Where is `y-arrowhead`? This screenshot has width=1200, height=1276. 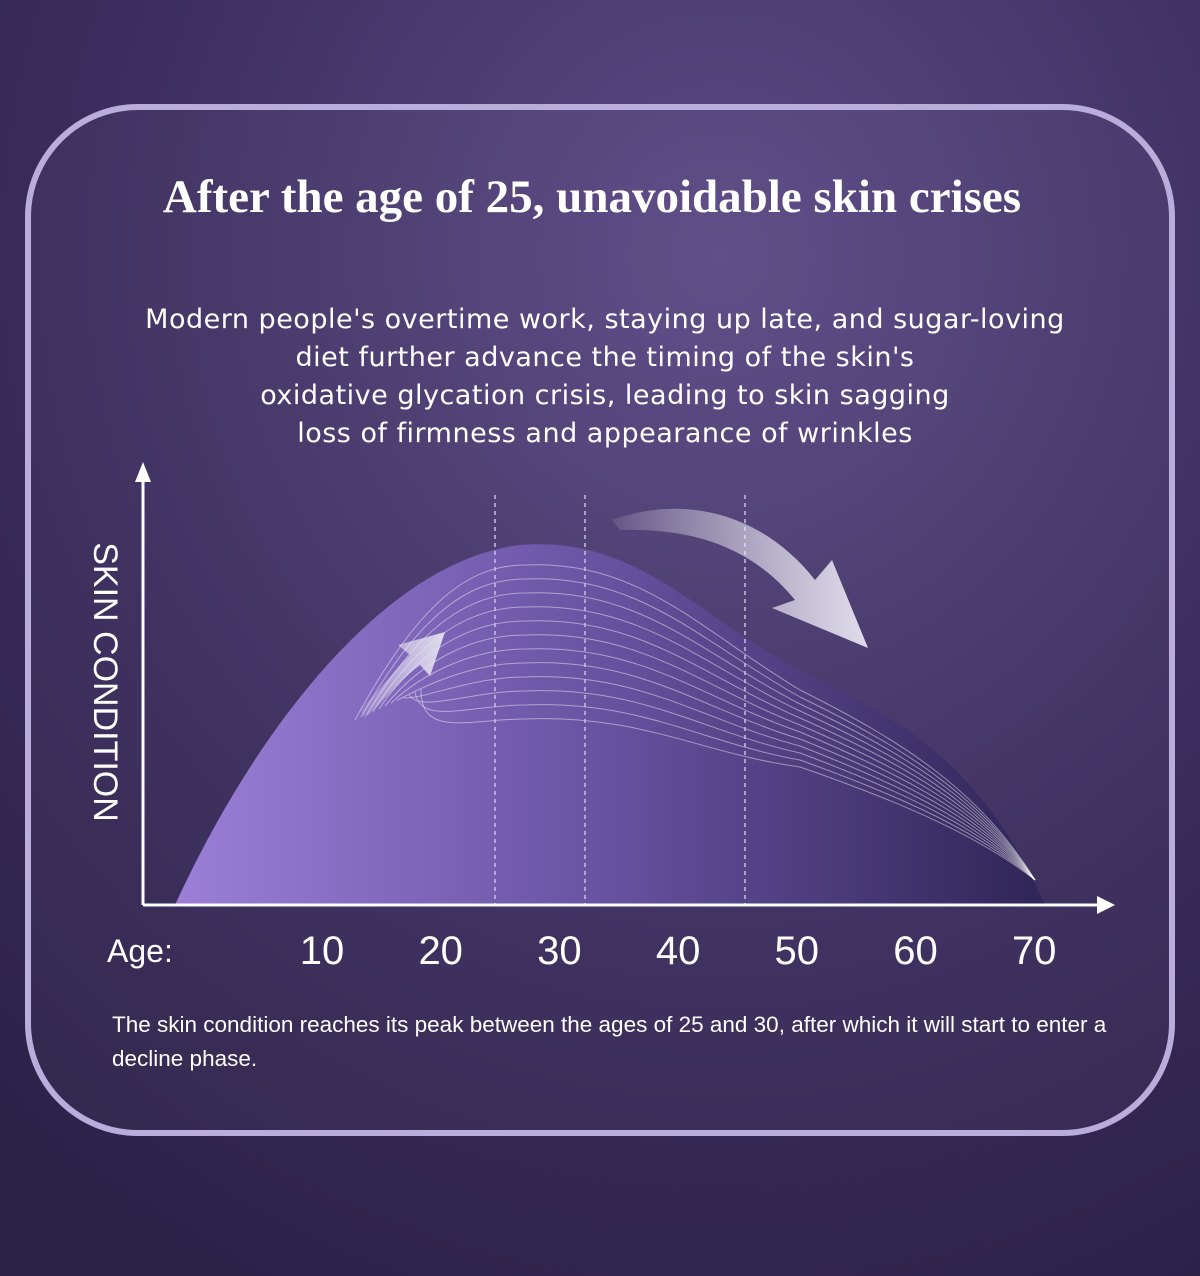 y-arrowhead is located at coordinates (143, 472).